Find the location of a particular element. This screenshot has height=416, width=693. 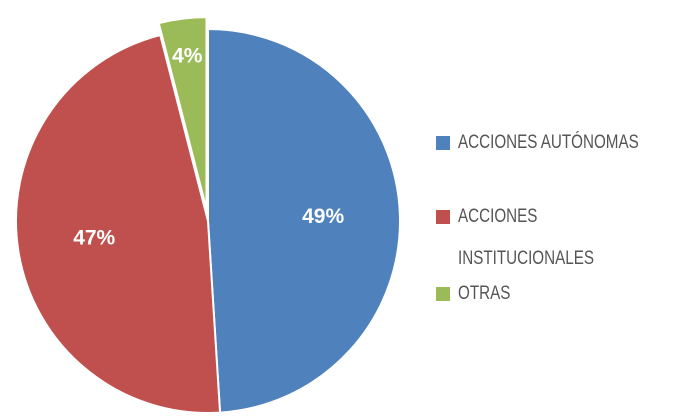

legend-label: ACCIONES AUTÓNOMAS is located at coordinates (548, 142).